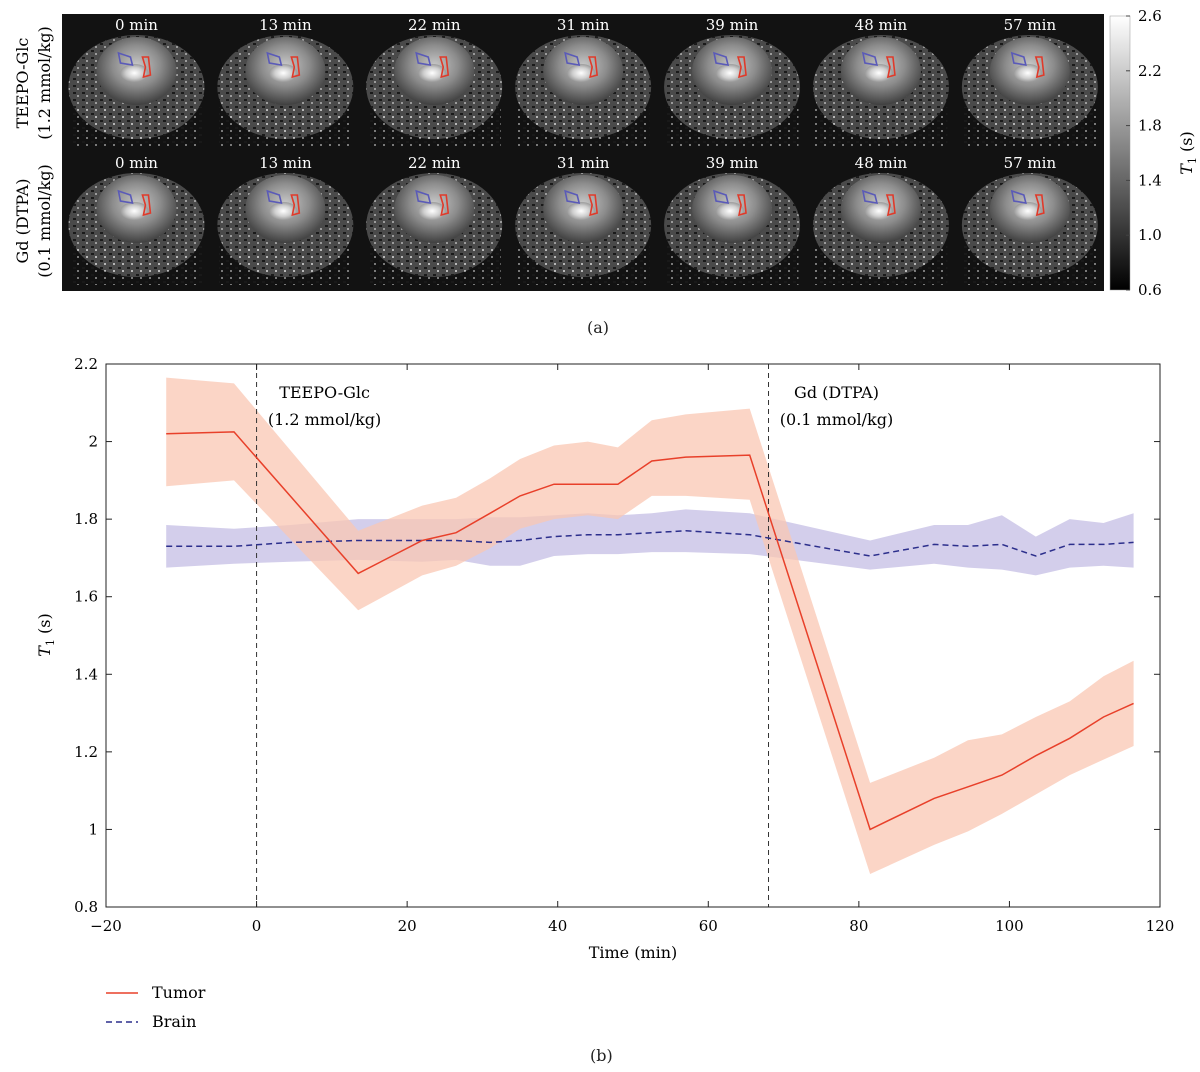 The image size is (1200, 1072). What do you see at coordinates (179, 992) in the screenshot?
I see `legend-label: Tumor` at bounding box center [179, 992].